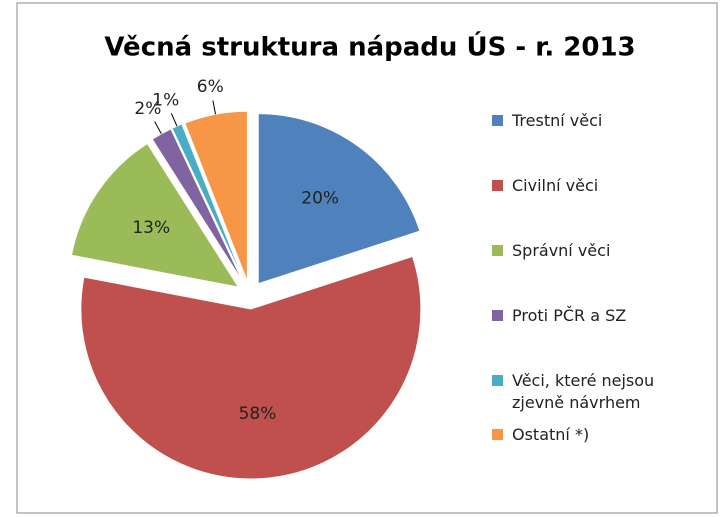  I want to click on legend-item: Civilní věci, so click(597, 186).